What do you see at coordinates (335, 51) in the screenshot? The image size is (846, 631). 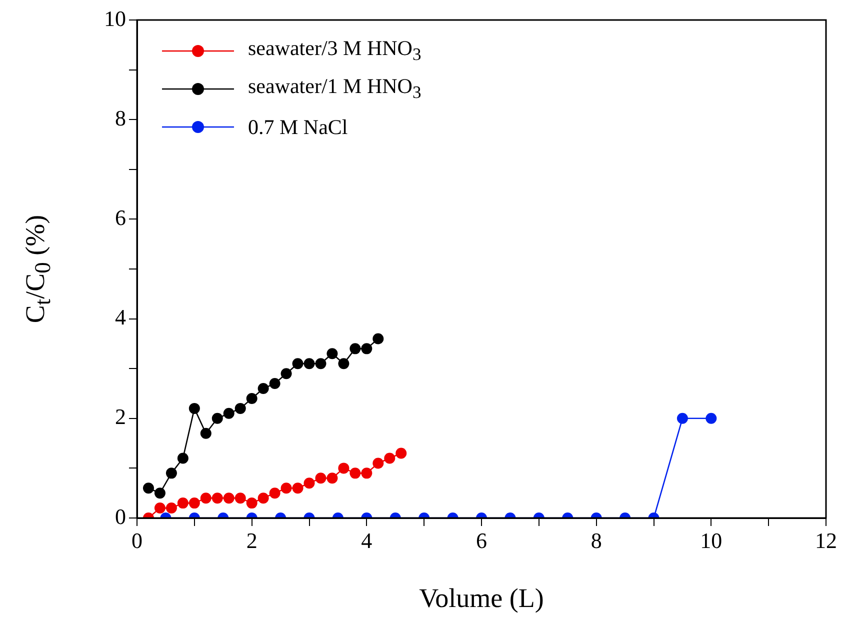 I see `legend-label: seawater/3 M HNO$_{3}$` at bounding box center [335, 51].